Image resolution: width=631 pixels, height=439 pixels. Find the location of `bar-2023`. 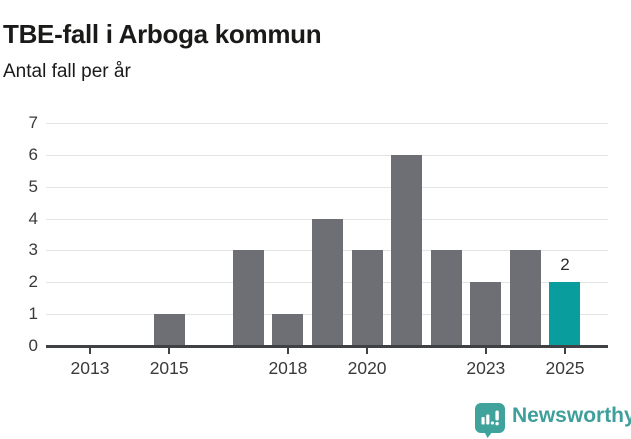

bar-2023 is located at coordinates (486, 314).